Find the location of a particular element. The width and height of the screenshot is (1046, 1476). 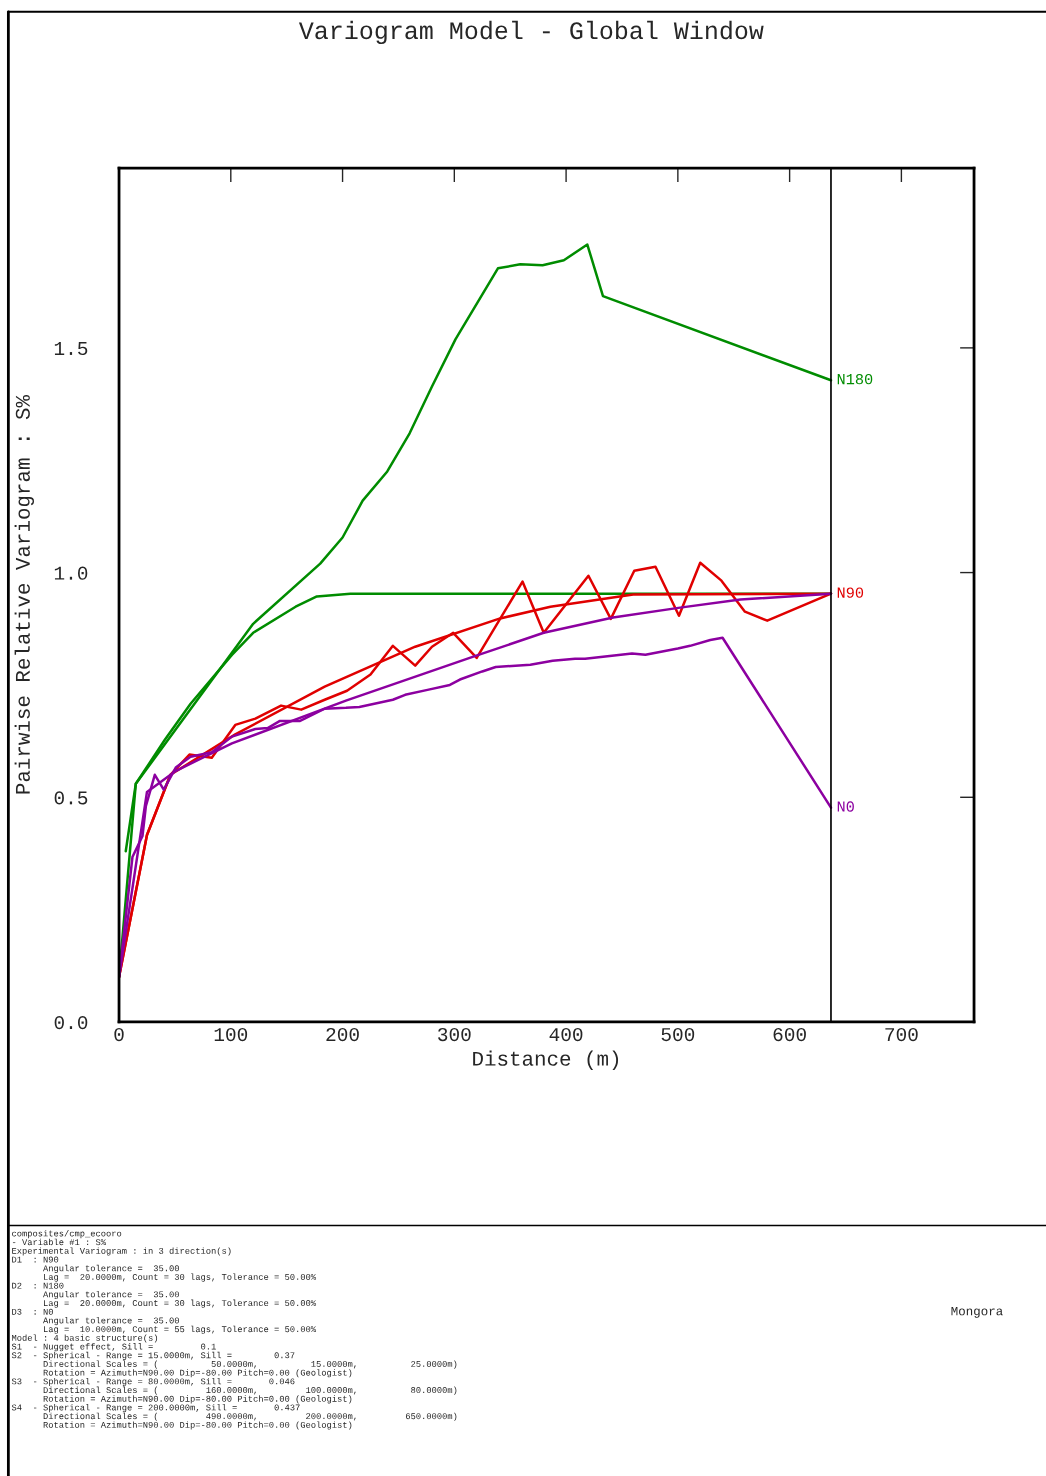

x-axis-title: Distance (m) is located at coordinates (546, 1060).